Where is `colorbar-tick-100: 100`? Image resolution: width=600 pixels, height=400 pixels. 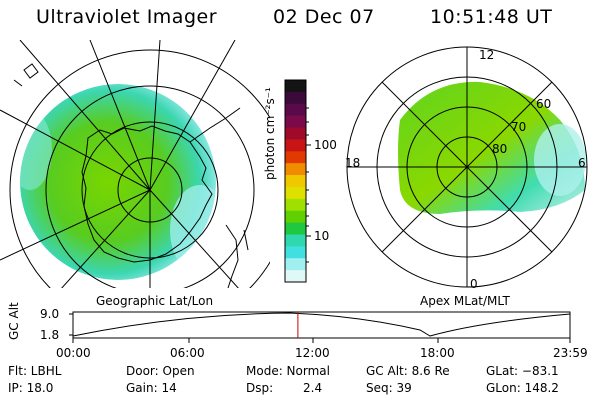
colorbar-tick-100: 100 is located at coordinates (325, 145).